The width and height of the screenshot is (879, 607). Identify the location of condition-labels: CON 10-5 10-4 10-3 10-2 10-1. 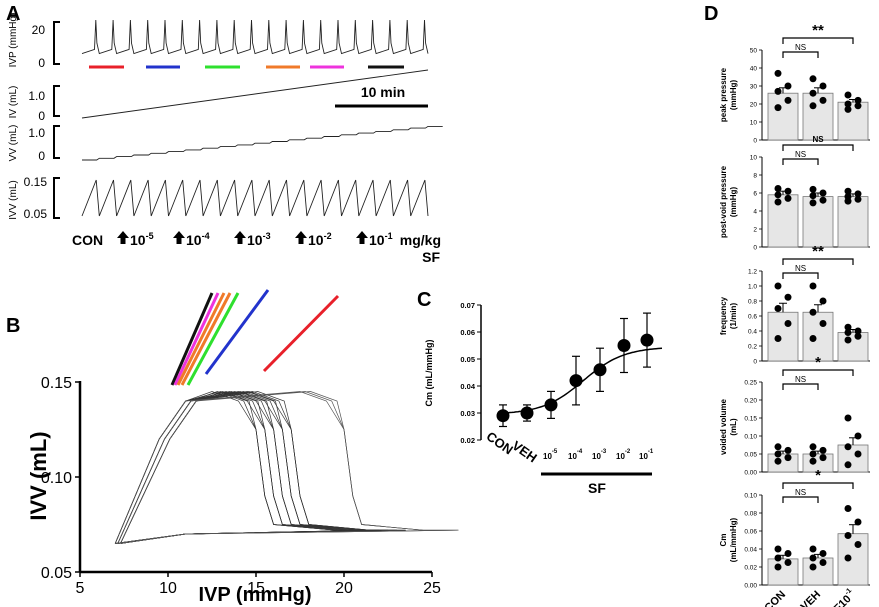
(232, 239).